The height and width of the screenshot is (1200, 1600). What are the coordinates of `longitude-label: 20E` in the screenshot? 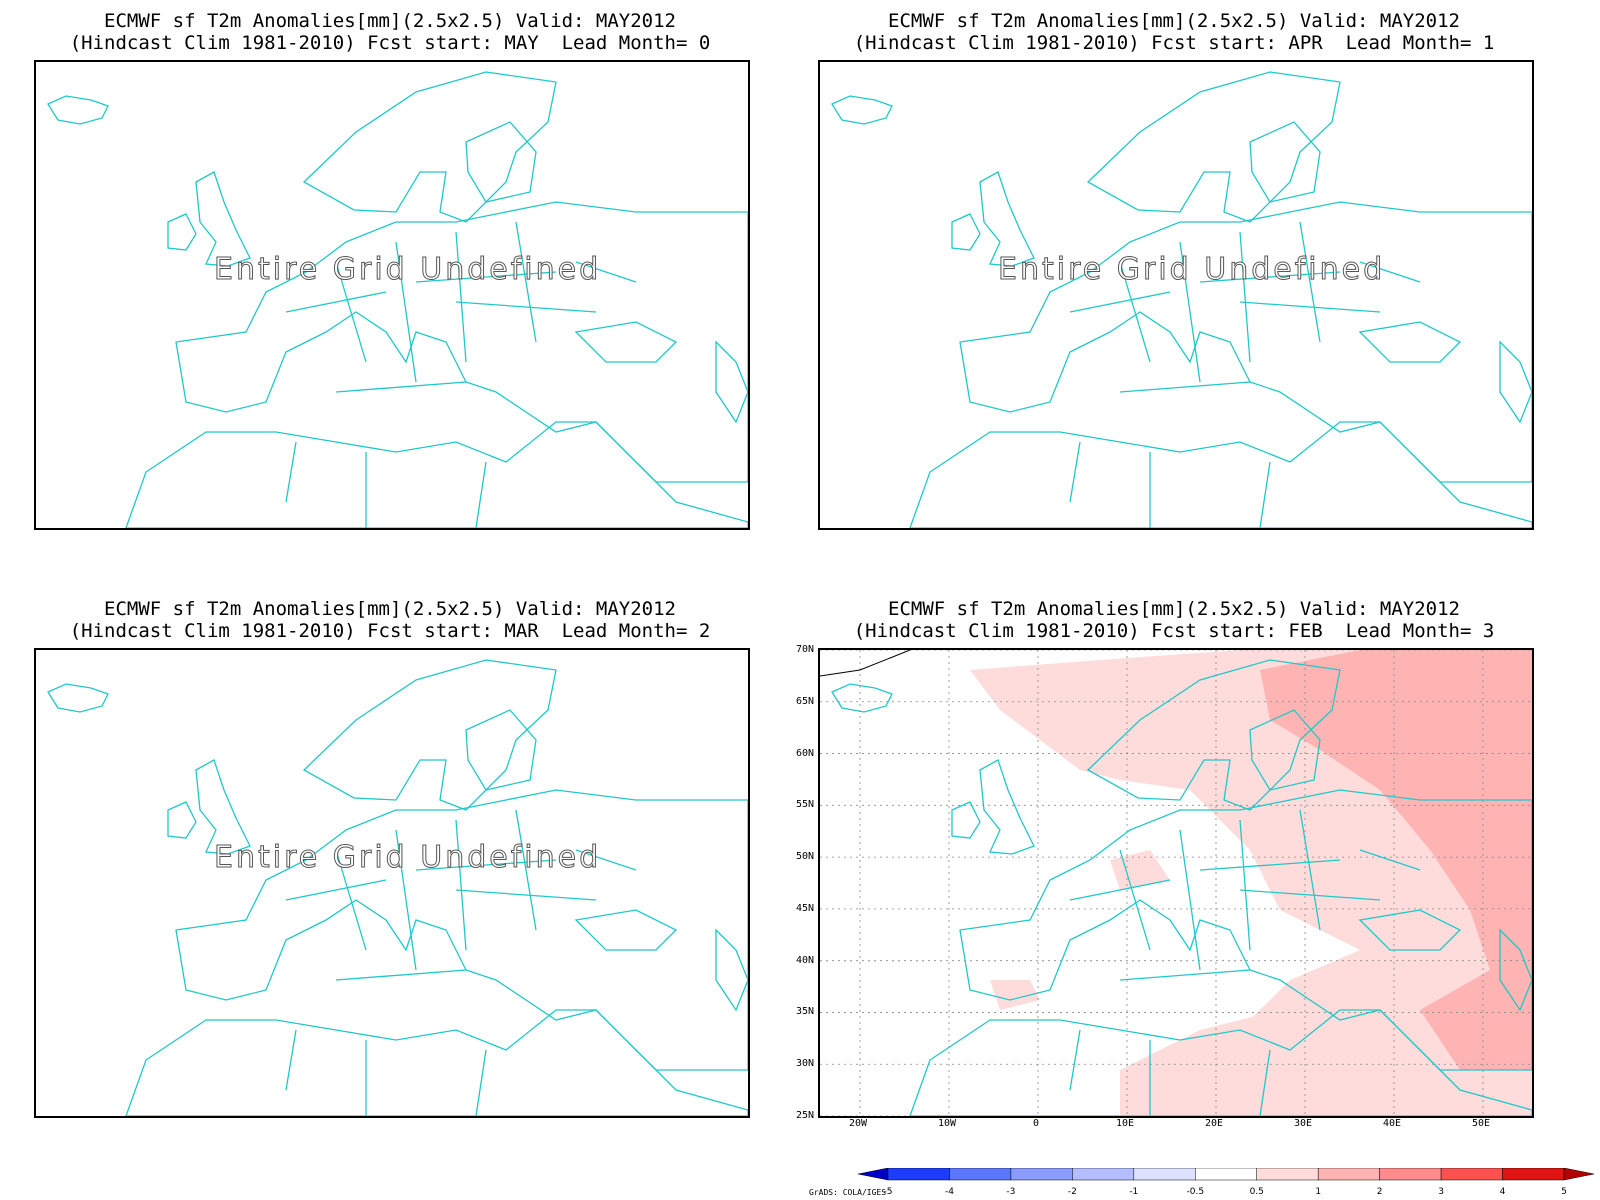 It's located at (1214, 1123).